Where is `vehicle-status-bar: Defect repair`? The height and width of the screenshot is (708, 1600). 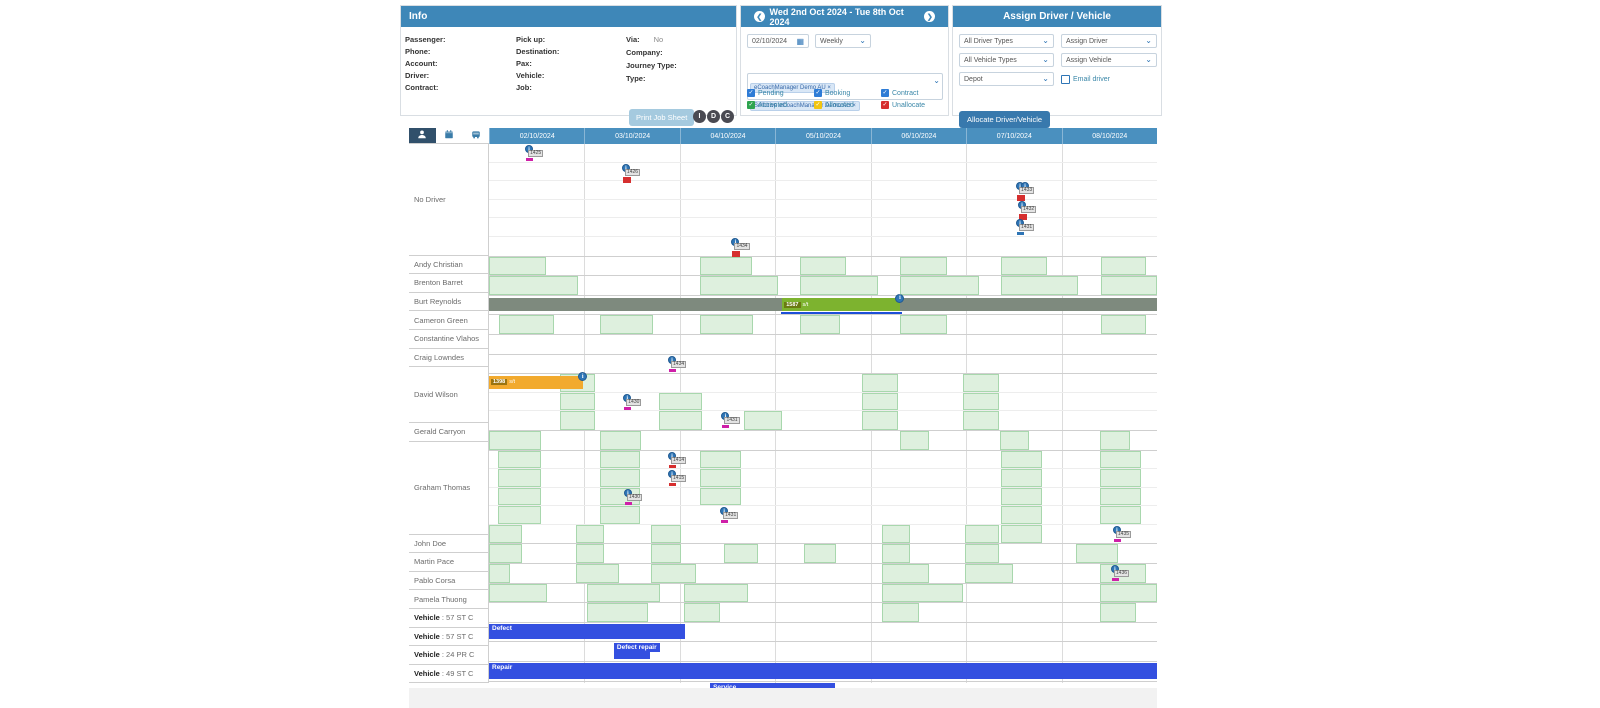 vehicle-status-bar: Defect repair is located at coordinates (636, 651).